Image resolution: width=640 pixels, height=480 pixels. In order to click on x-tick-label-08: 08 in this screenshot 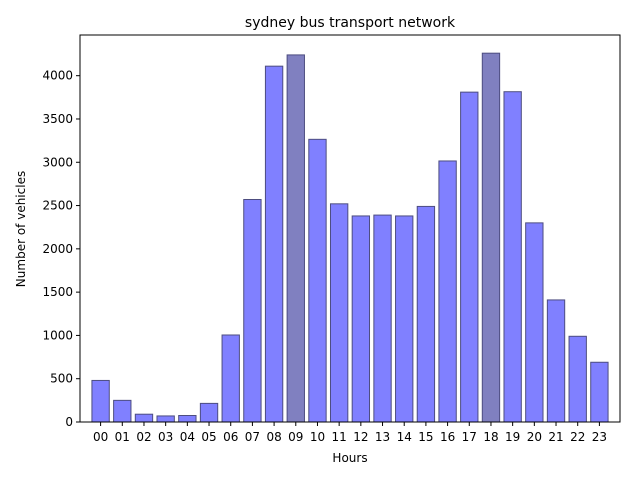, I will do `click(273, 437)`.